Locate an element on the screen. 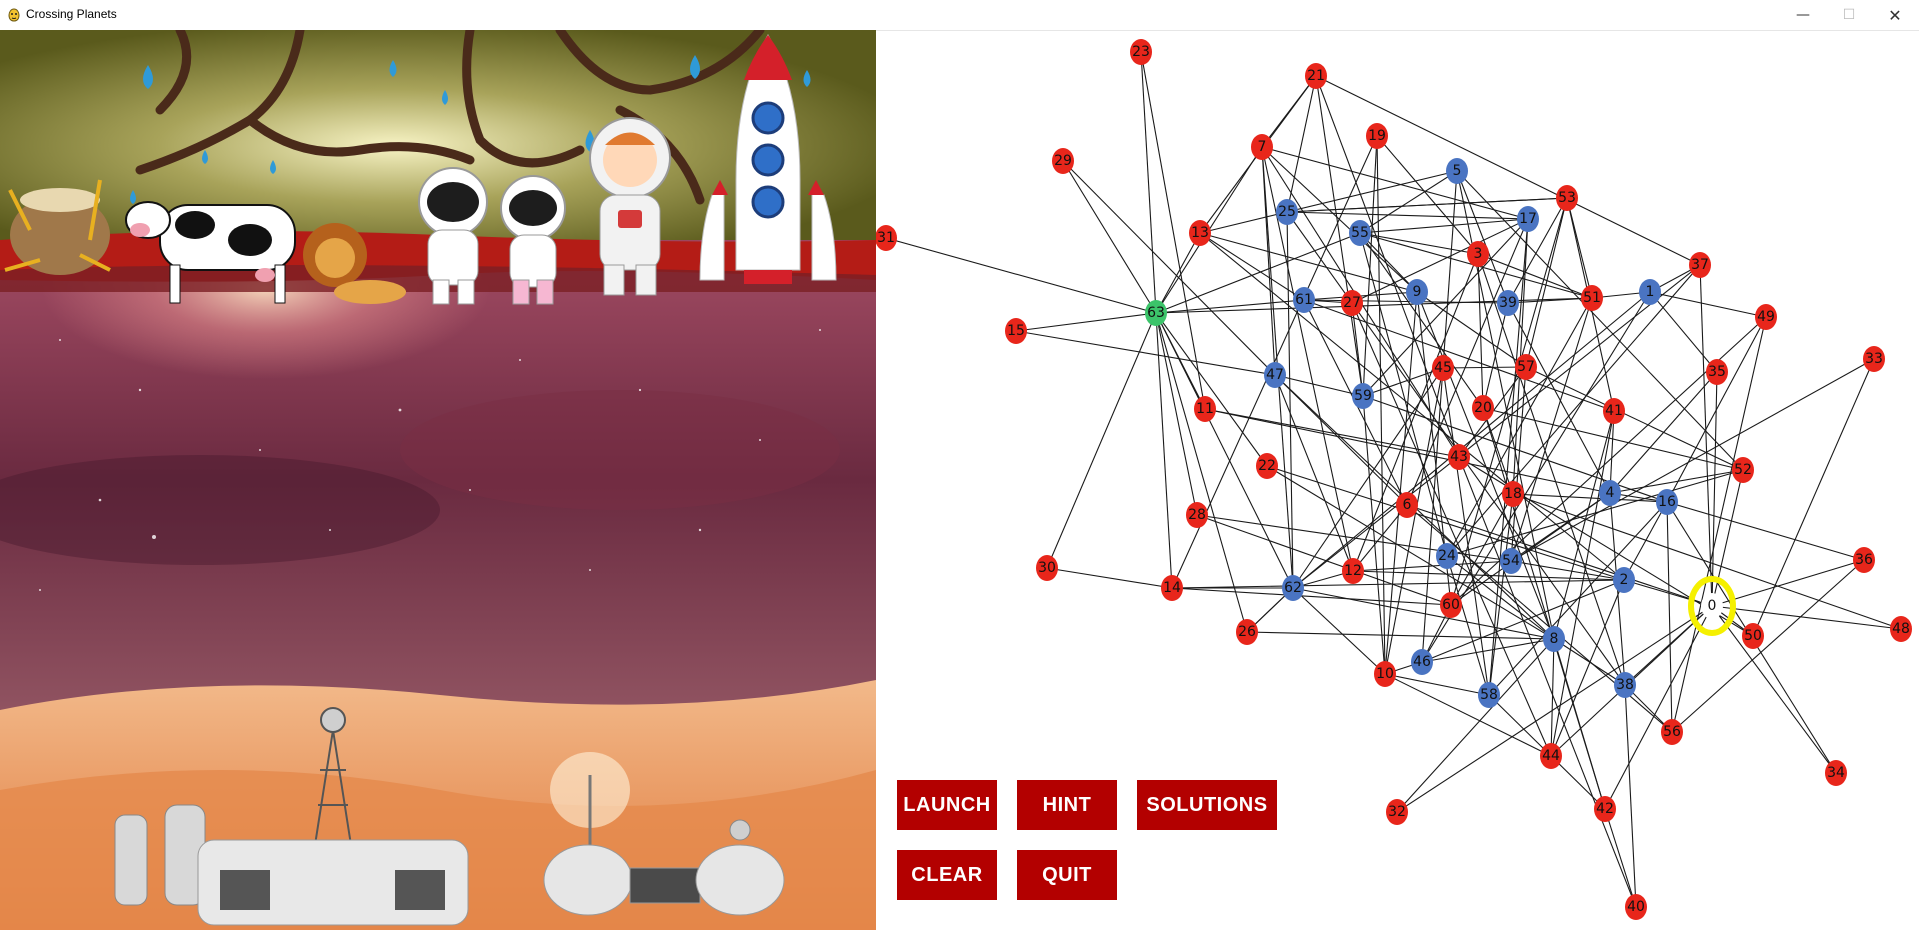 Image resolution: width=1919 pixels, height=934 pixels. planet-node-32: 32 is located at coordinates (1397, 812).